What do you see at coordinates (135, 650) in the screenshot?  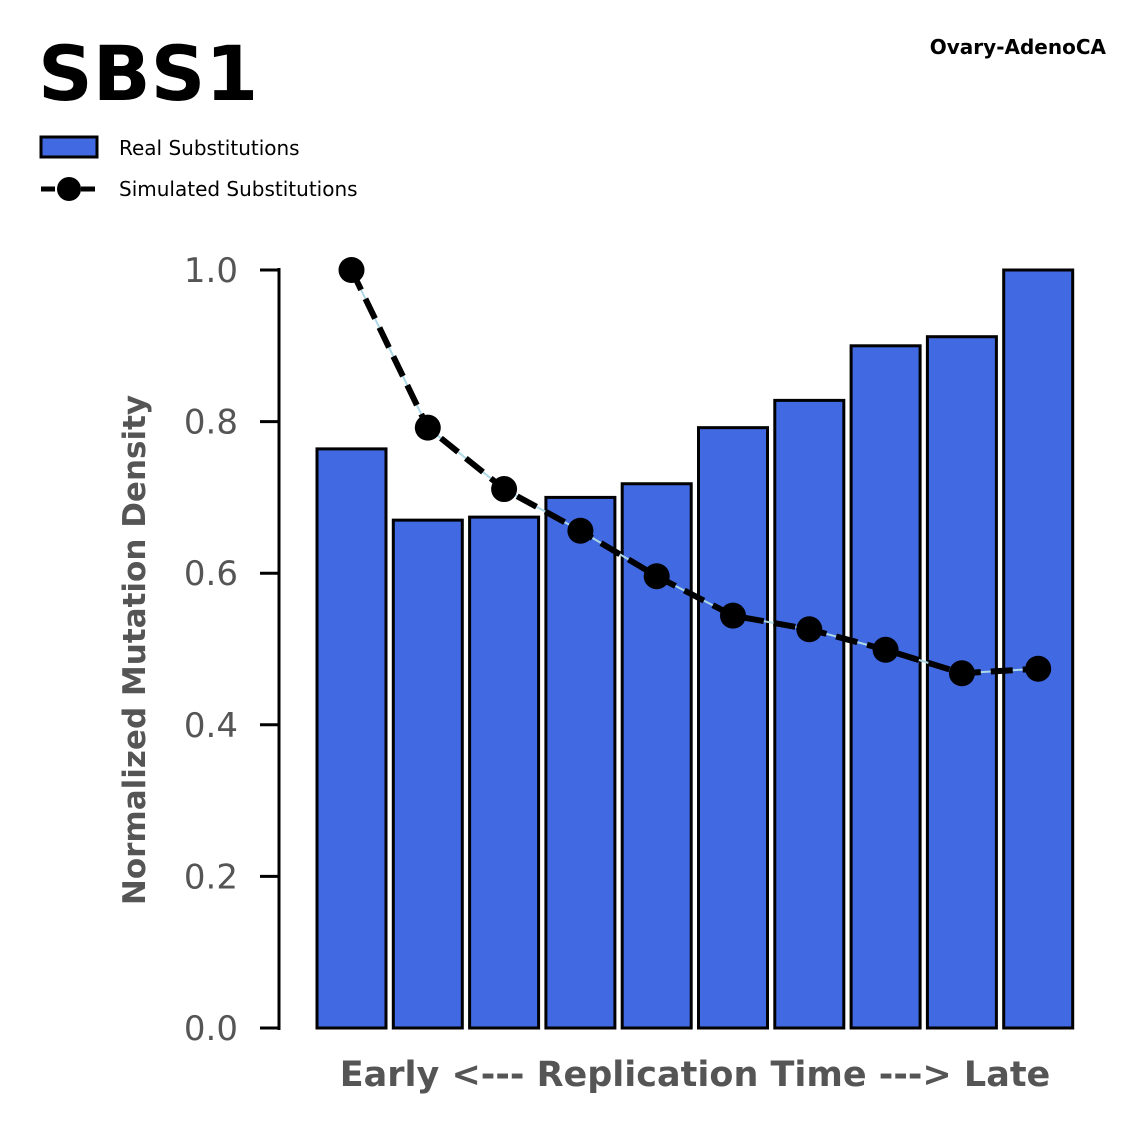 I see `y-axis-label: Normalized Mutation Density` at bounding box center [135, 650].